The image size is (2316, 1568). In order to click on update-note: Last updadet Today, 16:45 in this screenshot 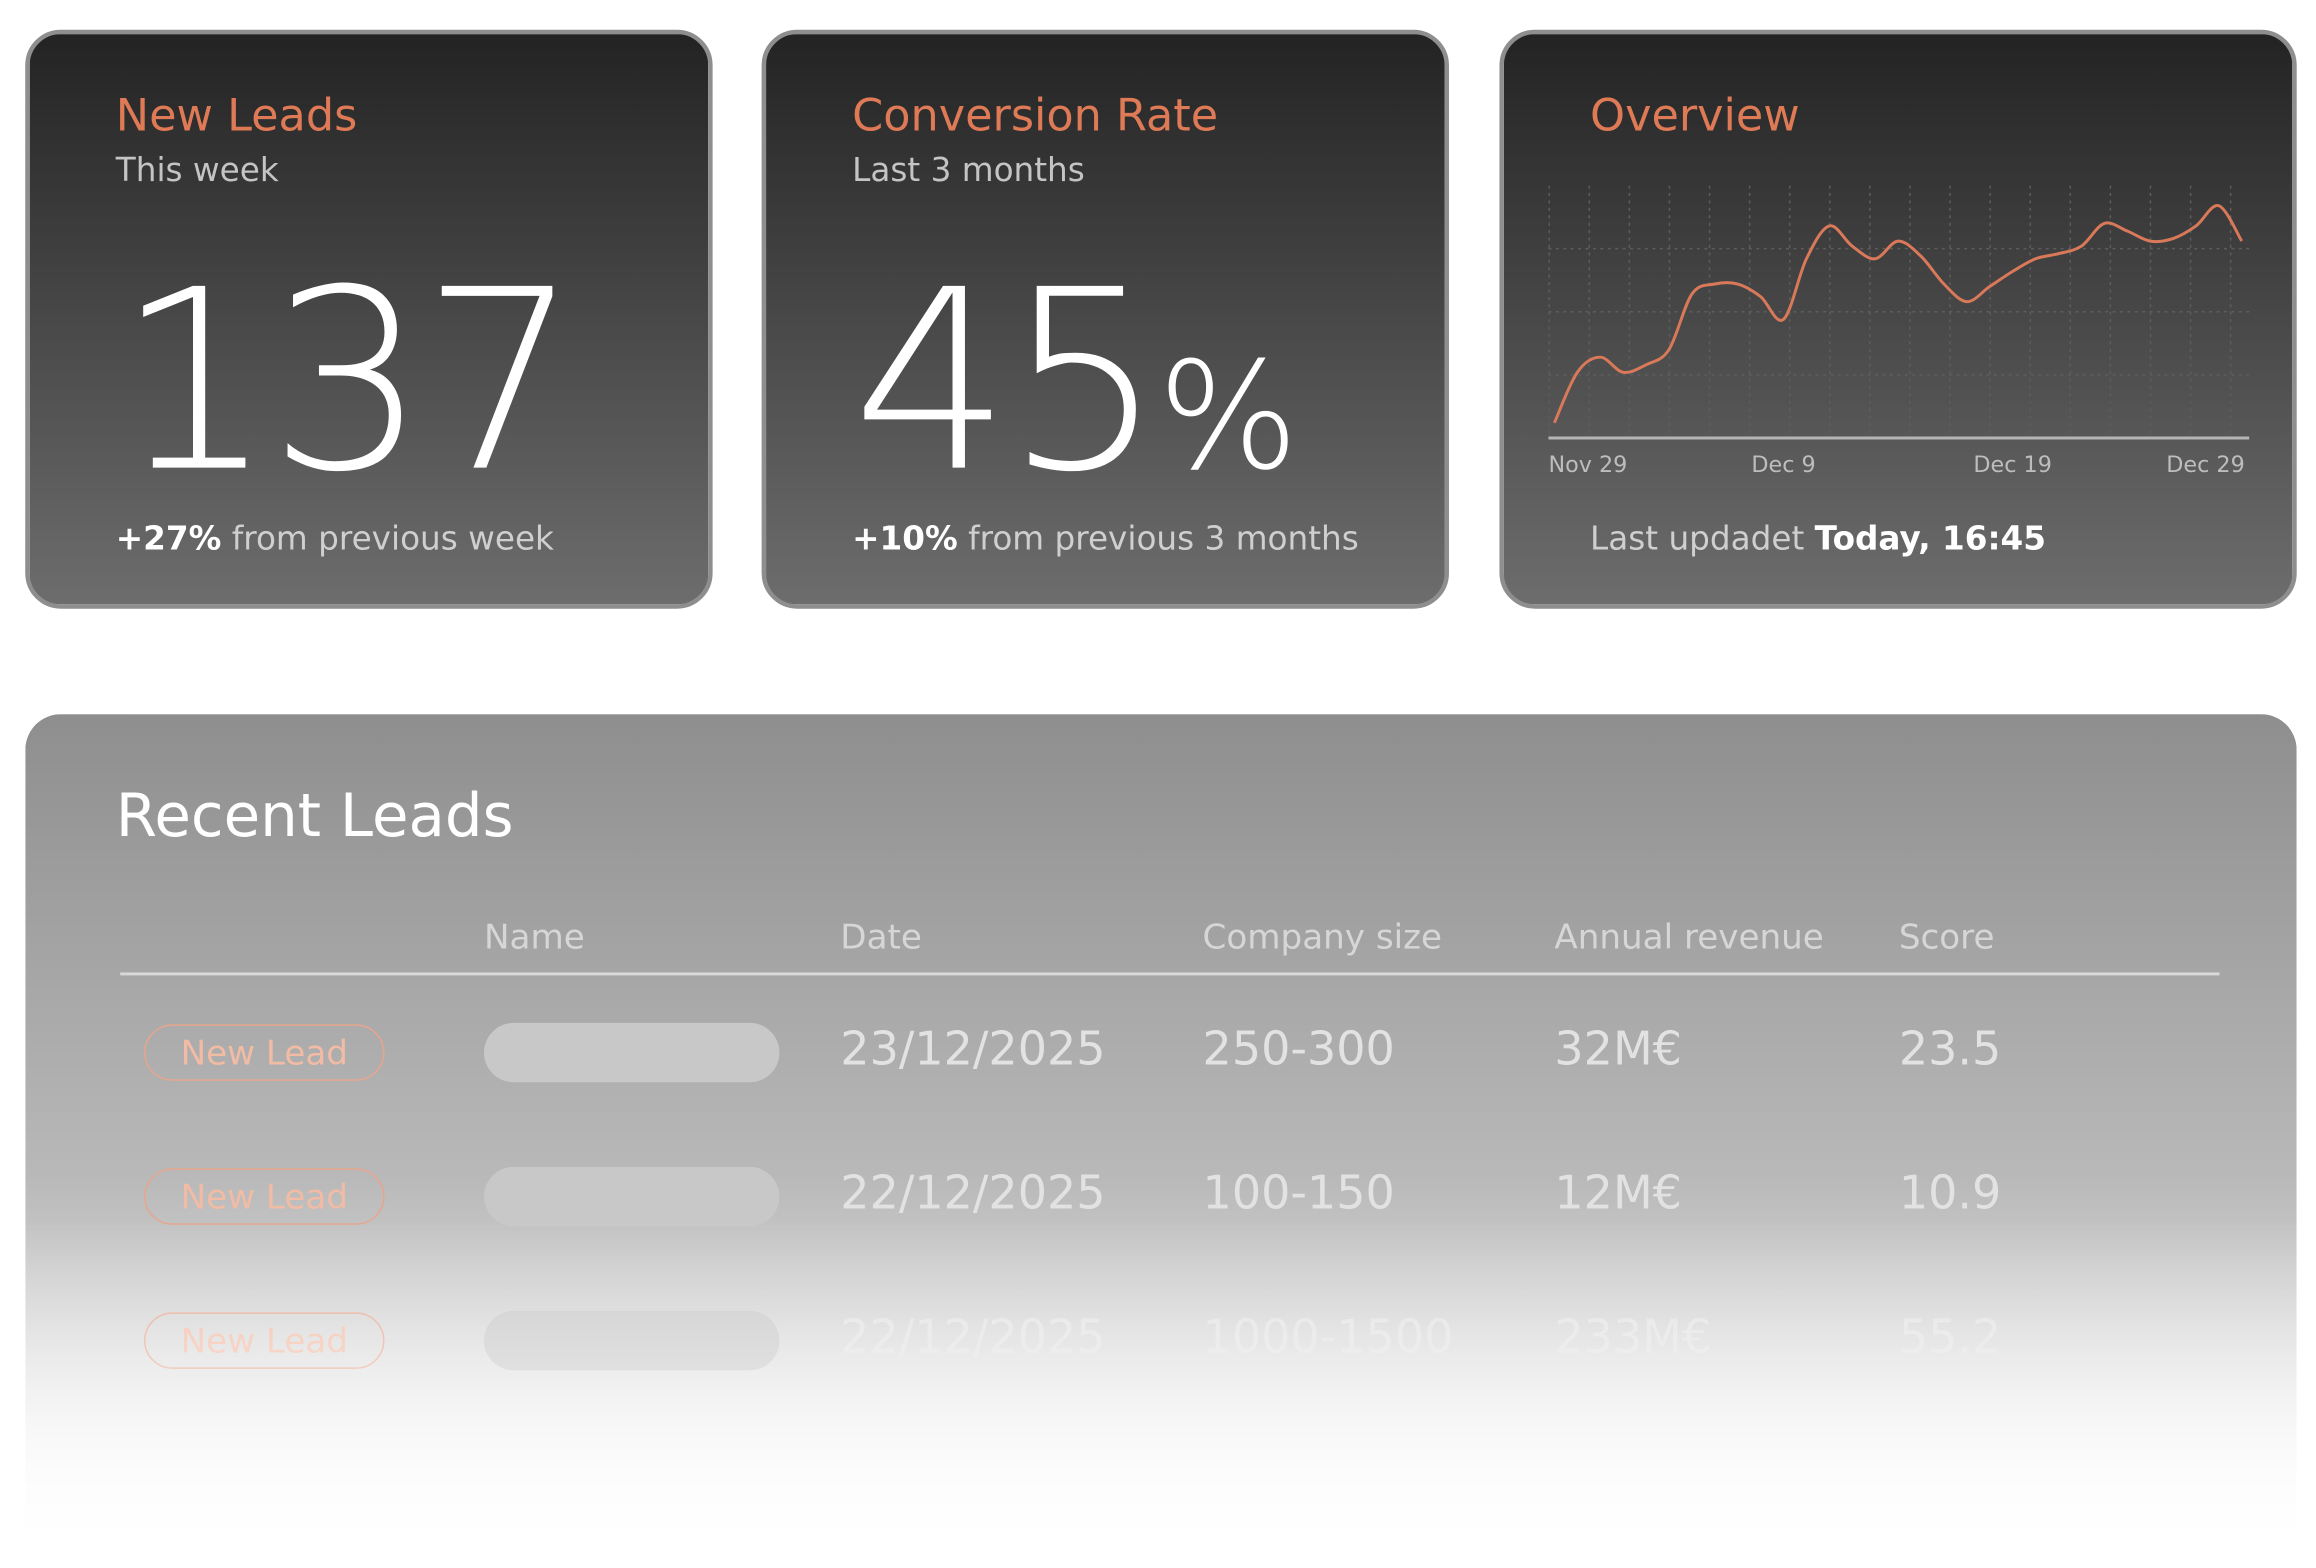, I will do `click(1818, 539)`.